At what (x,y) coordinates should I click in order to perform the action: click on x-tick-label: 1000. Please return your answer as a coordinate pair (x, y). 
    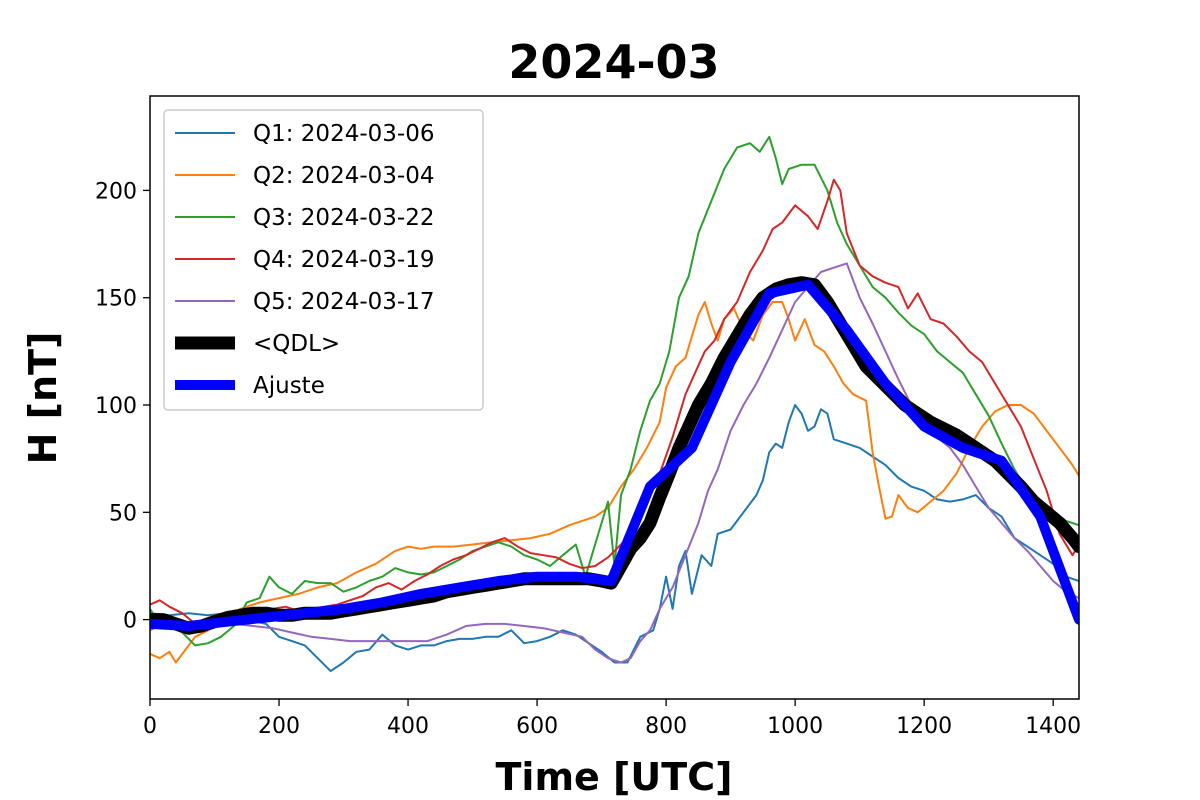
    Looking at the image, I should click on (795, 726).